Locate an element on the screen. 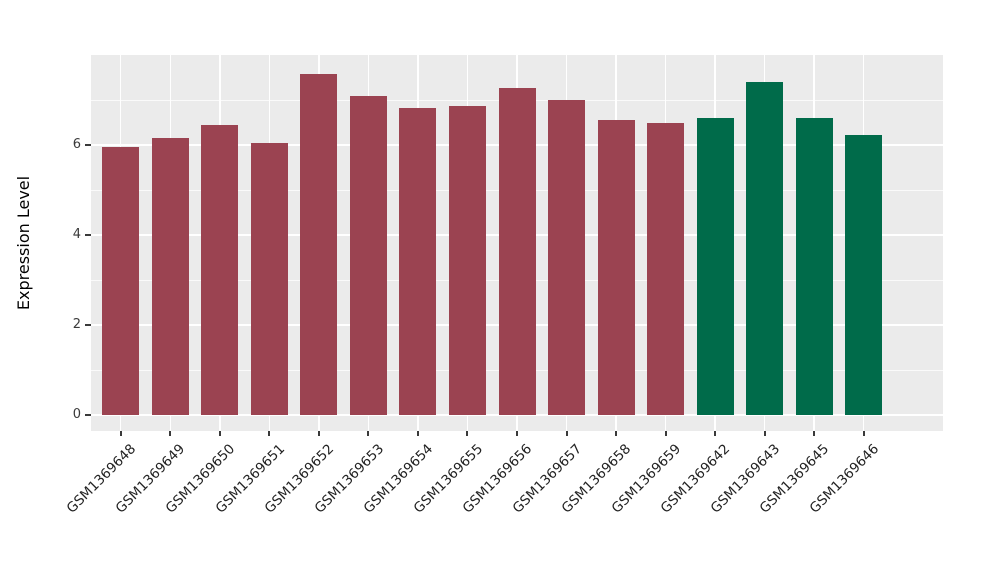 The image size is (1000, 580). y-tick-label: 2 is located at coordinates (76, 324).